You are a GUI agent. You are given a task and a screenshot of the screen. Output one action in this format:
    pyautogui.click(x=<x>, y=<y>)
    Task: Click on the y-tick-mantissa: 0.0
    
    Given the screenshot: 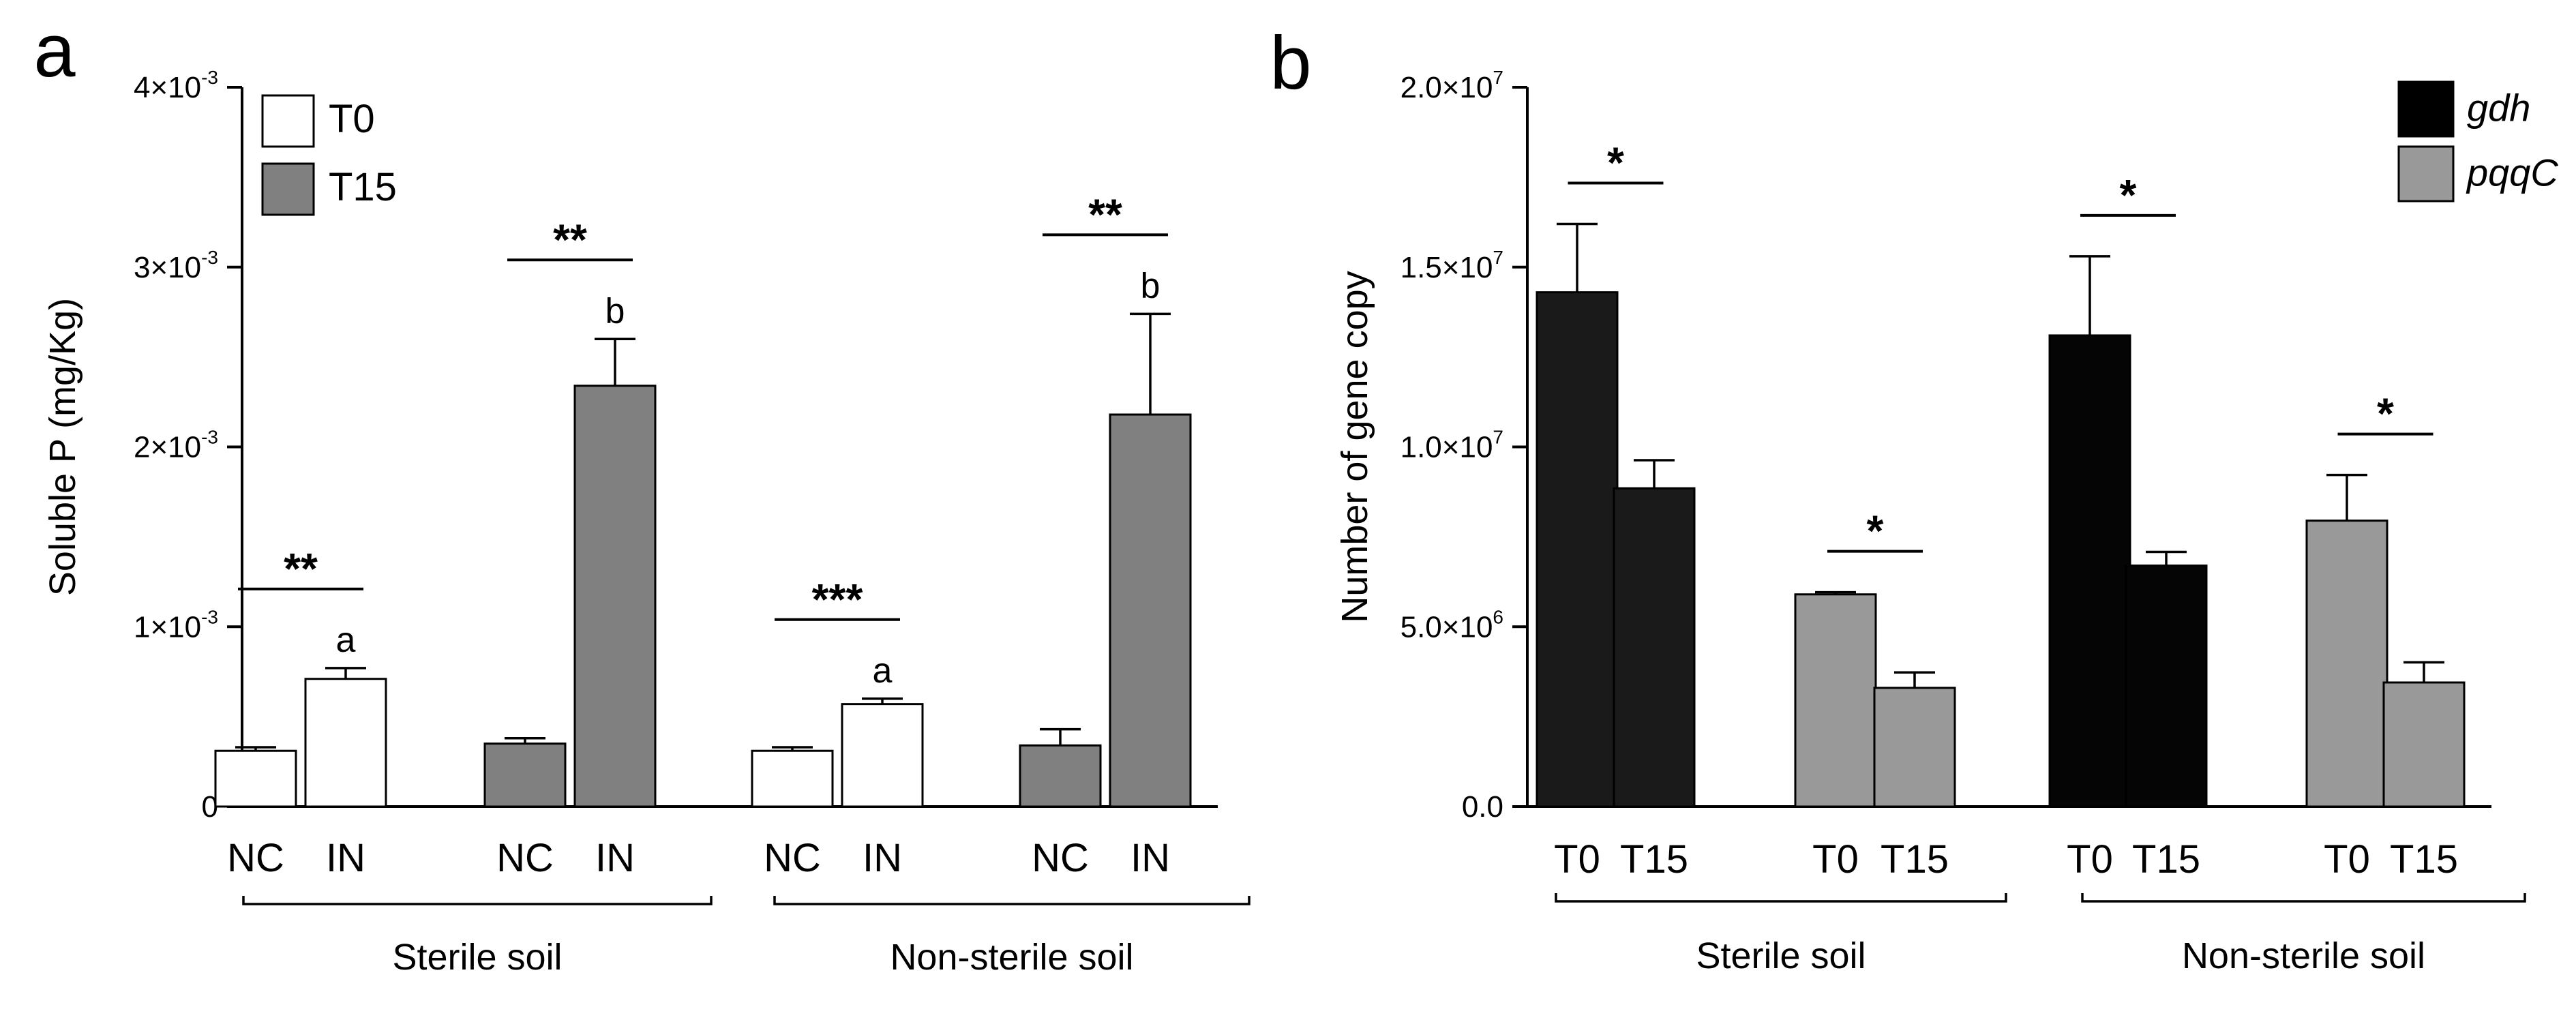 What is the action you would take?
    pyautogui.click(x=1482, y=807)
    